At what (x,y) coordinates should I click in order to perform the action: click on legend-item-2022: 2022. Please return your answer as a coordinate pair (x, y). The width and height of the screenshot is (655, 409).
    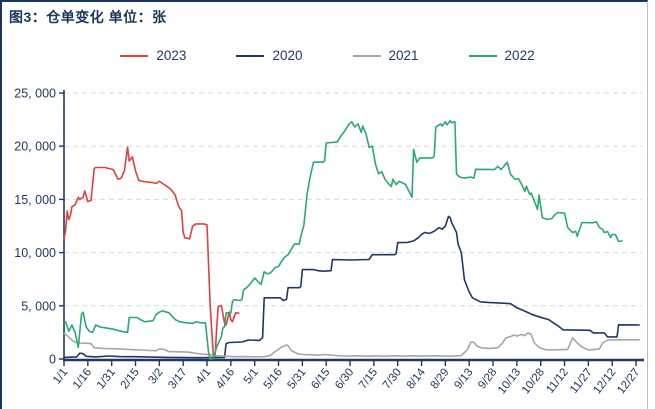
    Looking at the image, I should click on (501, 55).